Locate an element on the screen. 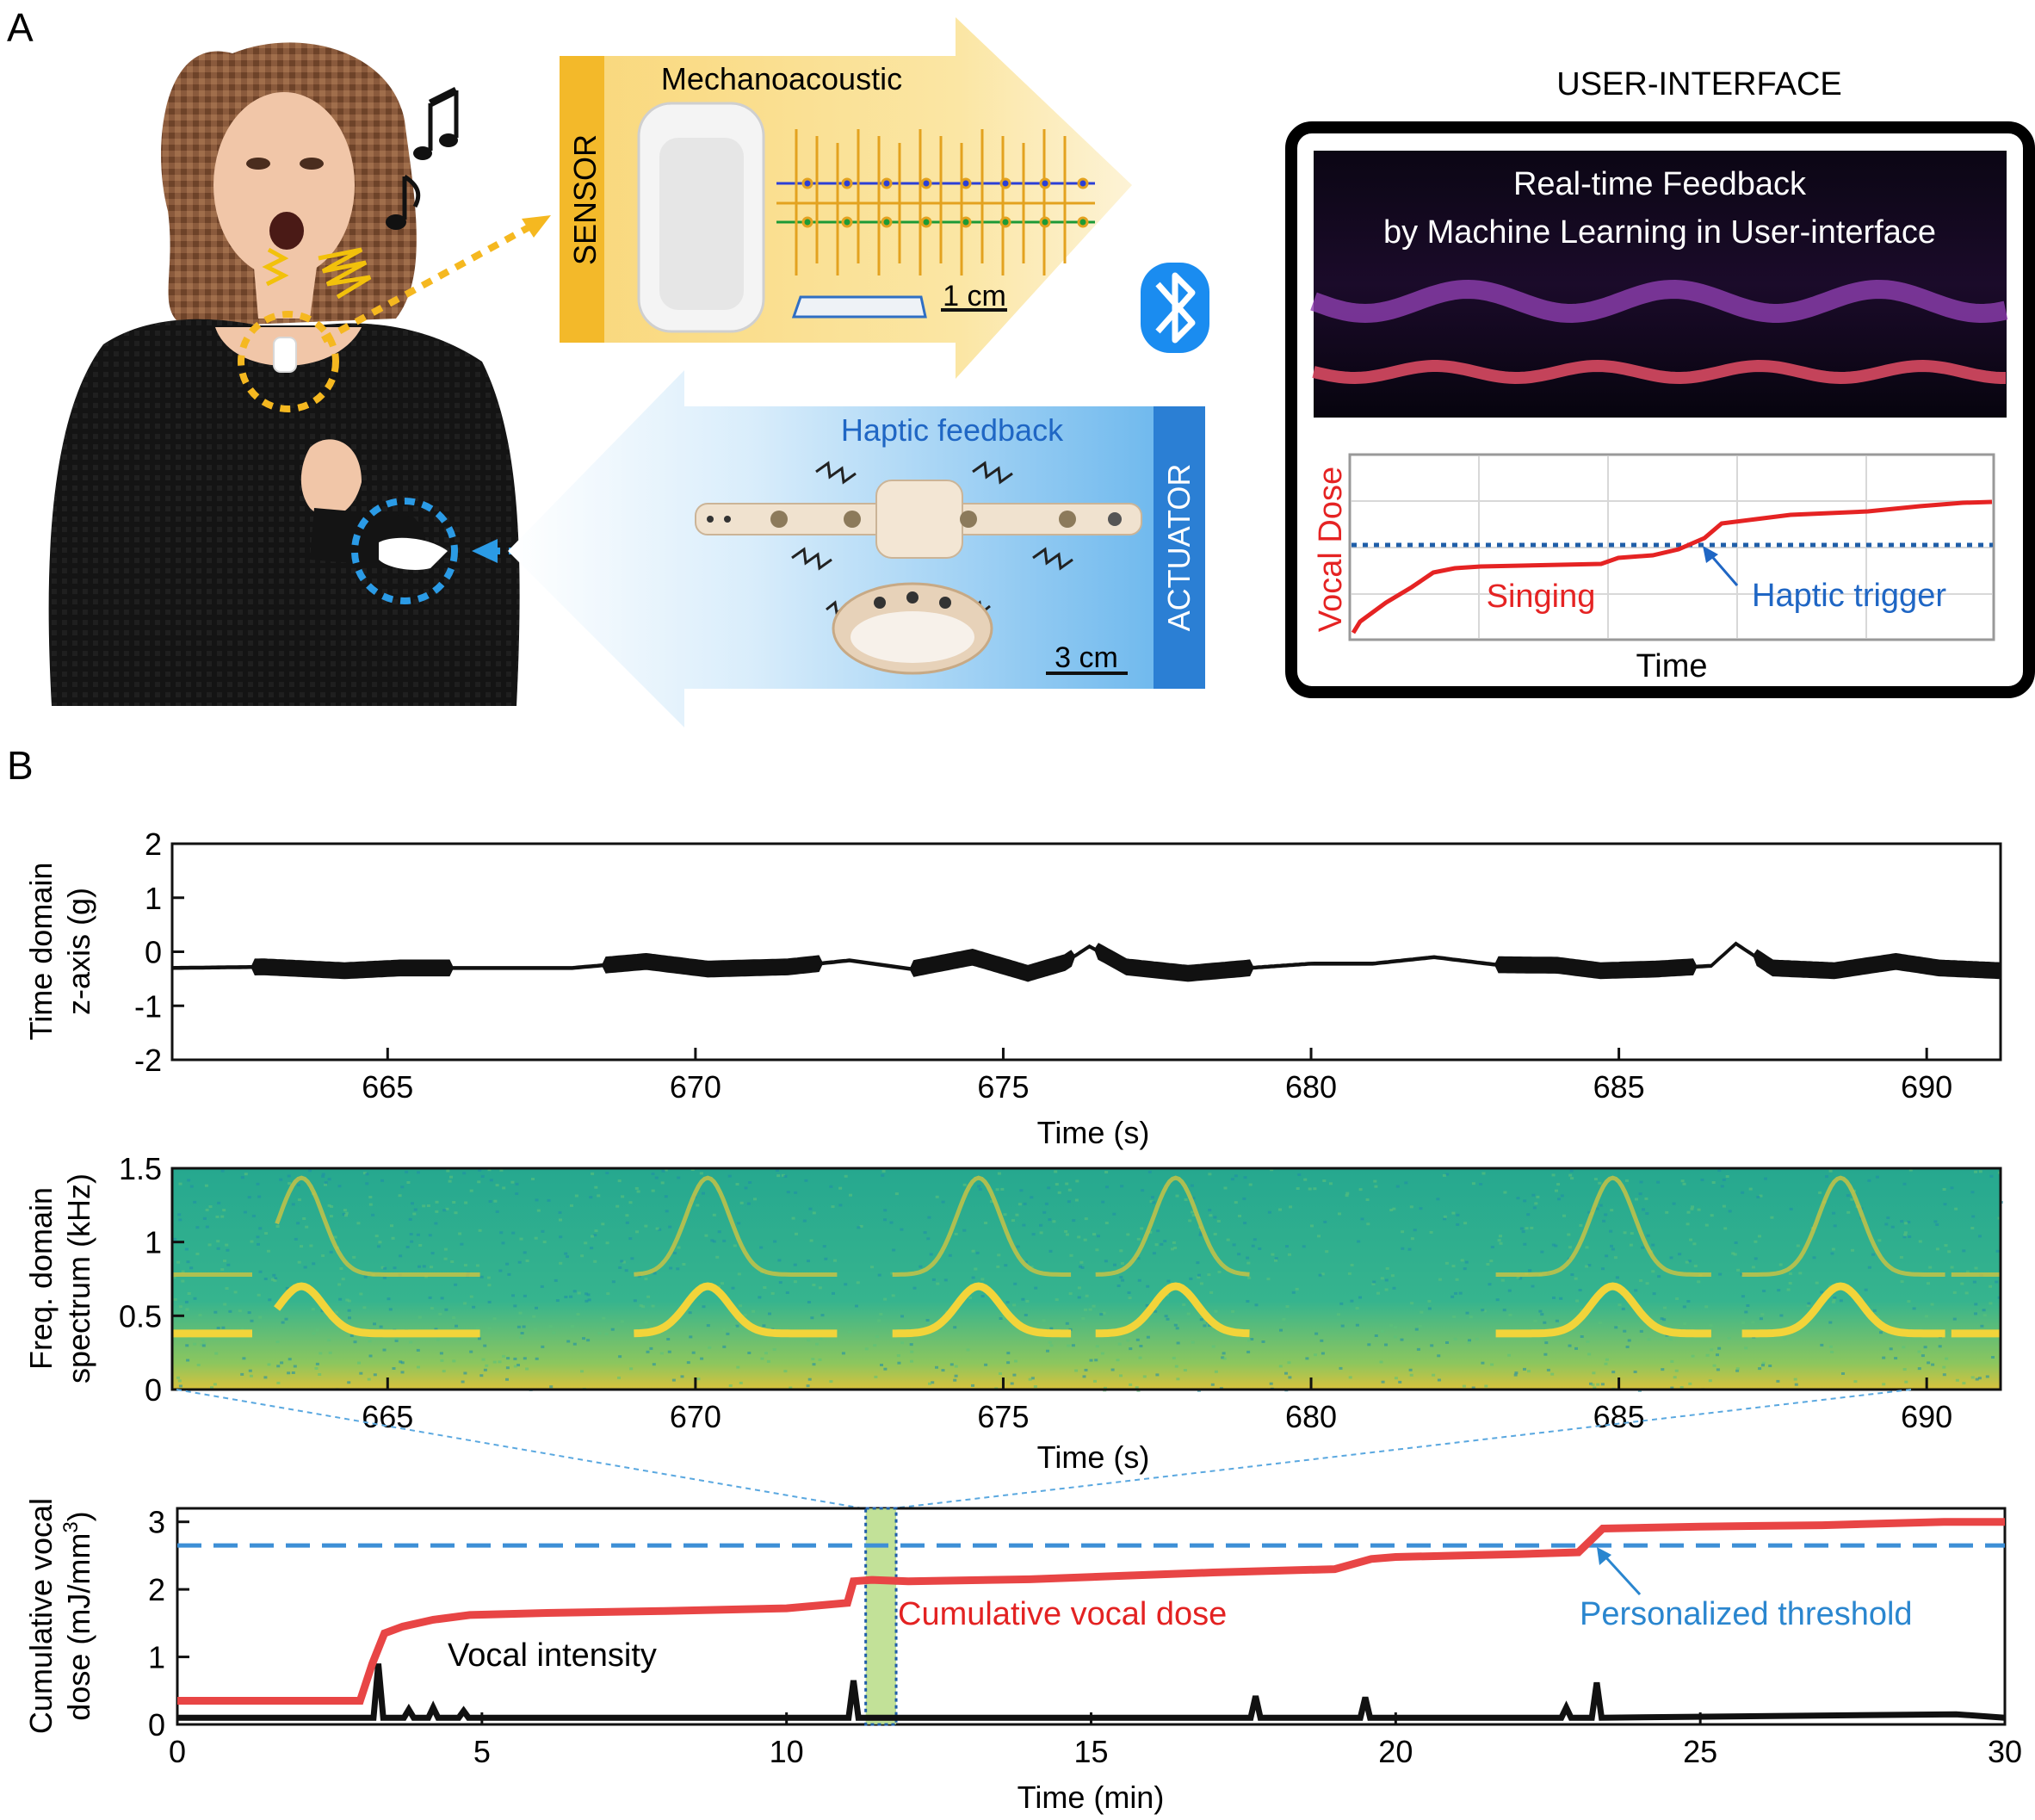  dose-ylabel-line1: Cumulative vocal is located at coordinates (41, 1616).